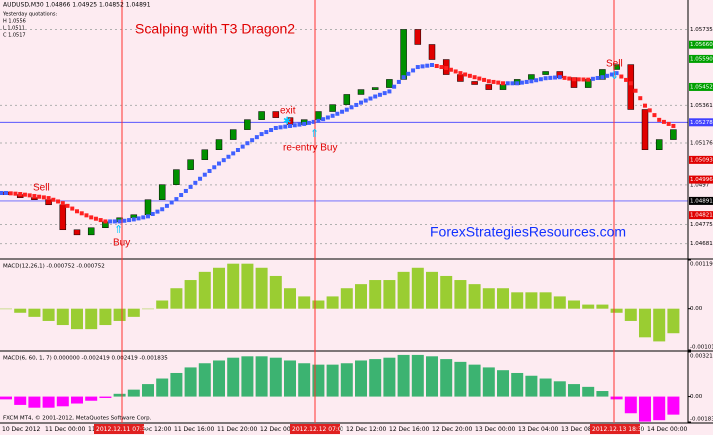 This screenshot has height=435, width=713. What do you see at coordinates (701, 201) in the screenshot?
I see `level-label: 1.04891` at bounding box center [701, 201].